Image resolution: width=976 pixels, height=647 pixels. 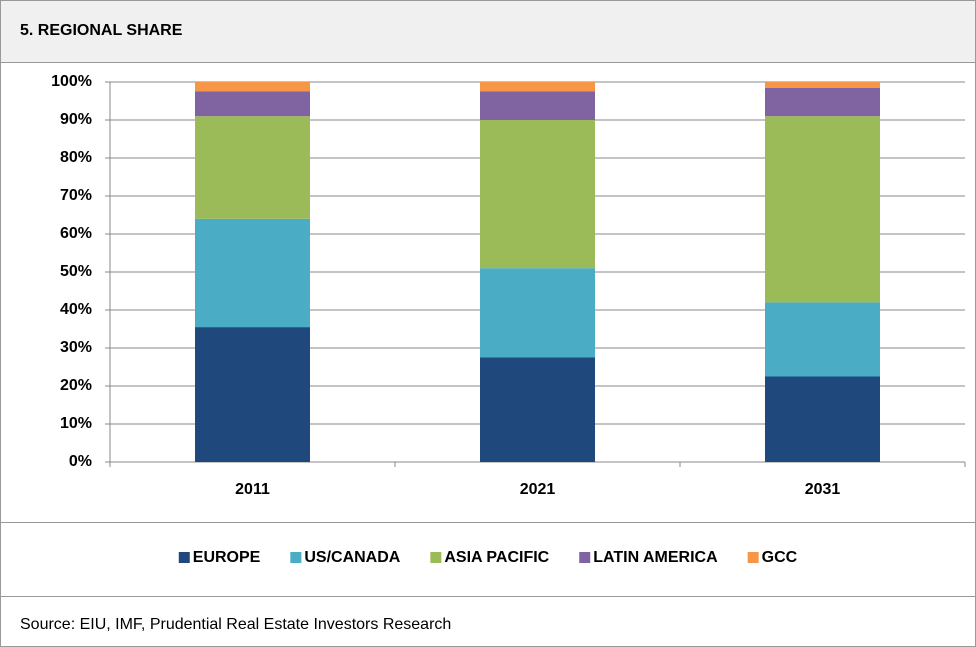 What do you see at coordinates (496, 557) in the screenshot?
I see `legend-label: ASIA PACIFIC` at bounding box center [496, 557].